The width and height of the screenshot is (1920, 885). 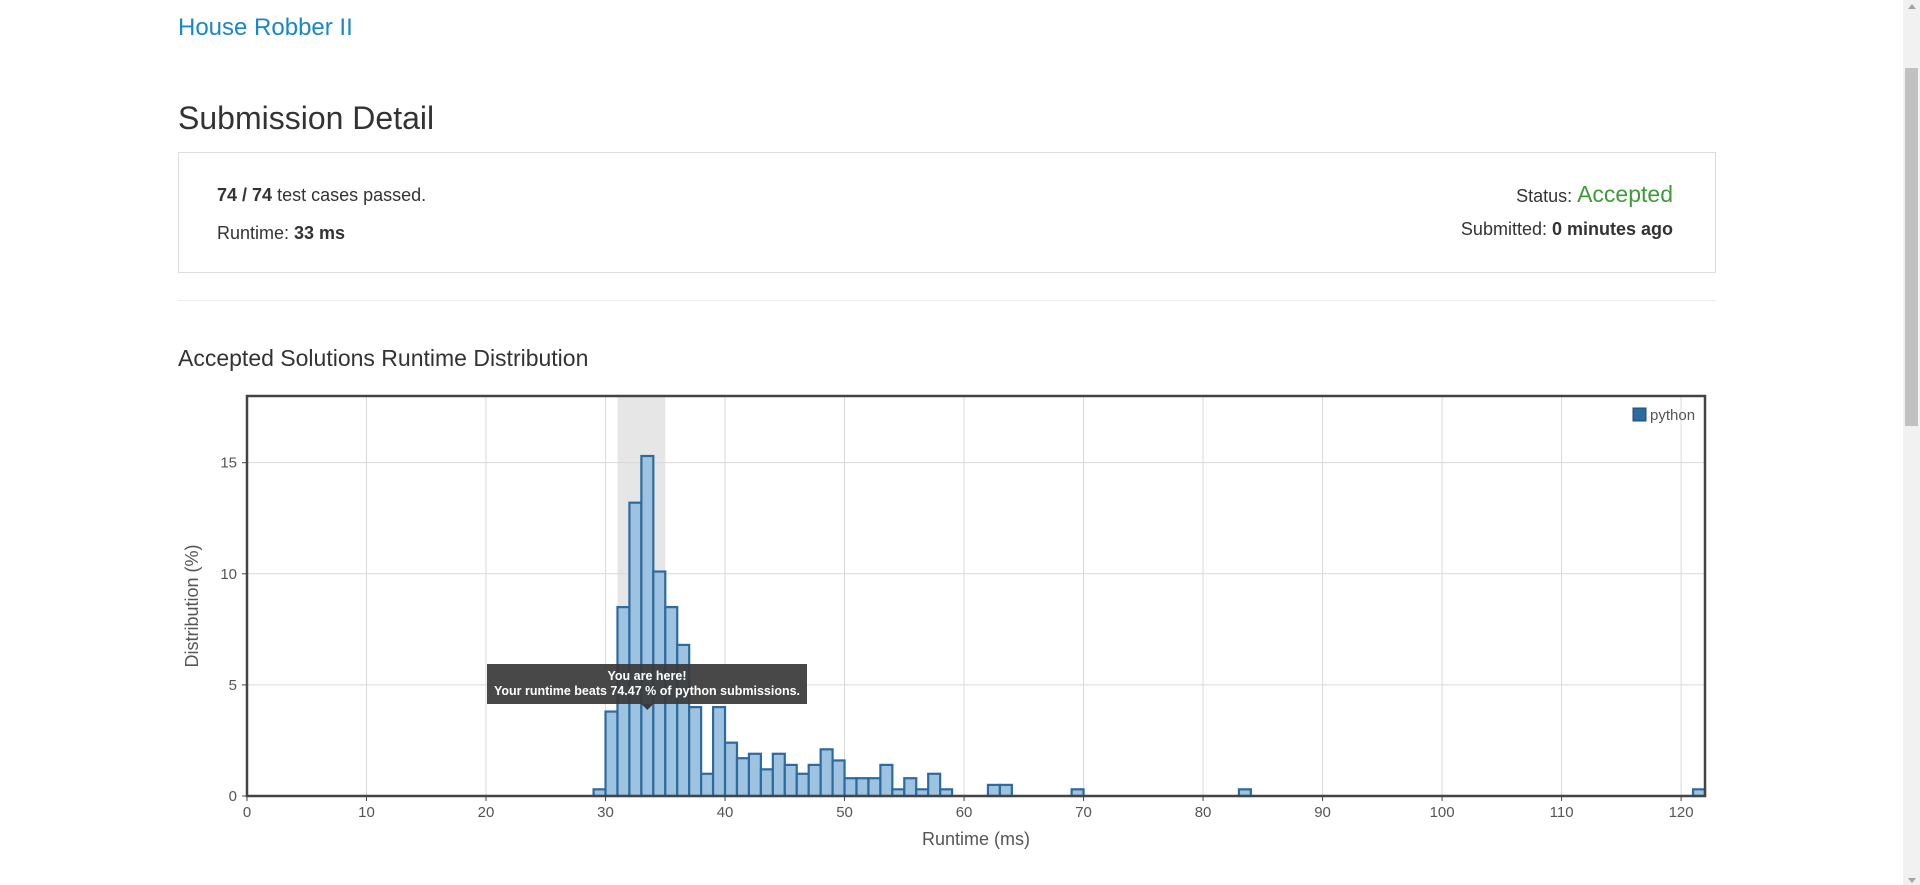 I want to click on status-row: Status: Accepted, so click(x=1567, y=194).